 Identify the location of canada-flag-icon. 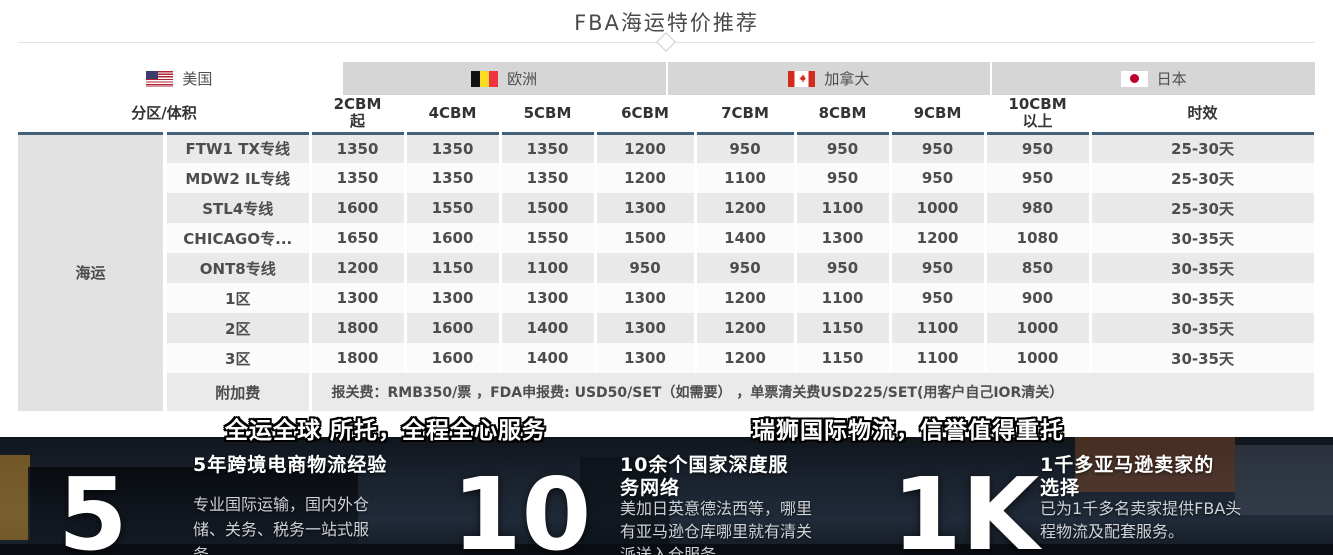
(802, 78).